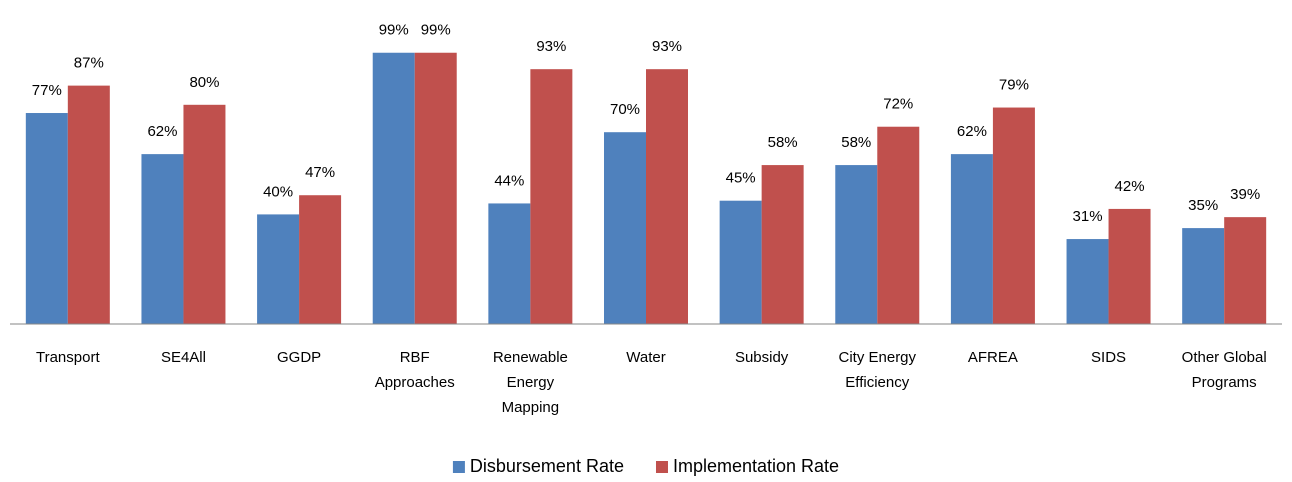 The image size is (1292, 482). I want to click on data-label: 77%, so click(47, 90).